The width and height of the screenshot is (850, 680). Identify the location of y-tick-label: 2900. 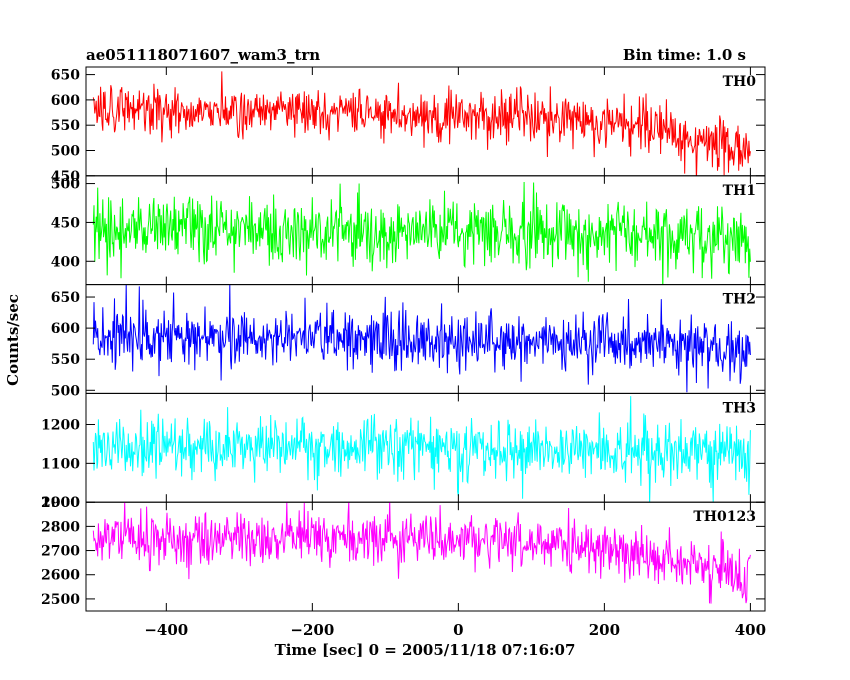
(60, 503).